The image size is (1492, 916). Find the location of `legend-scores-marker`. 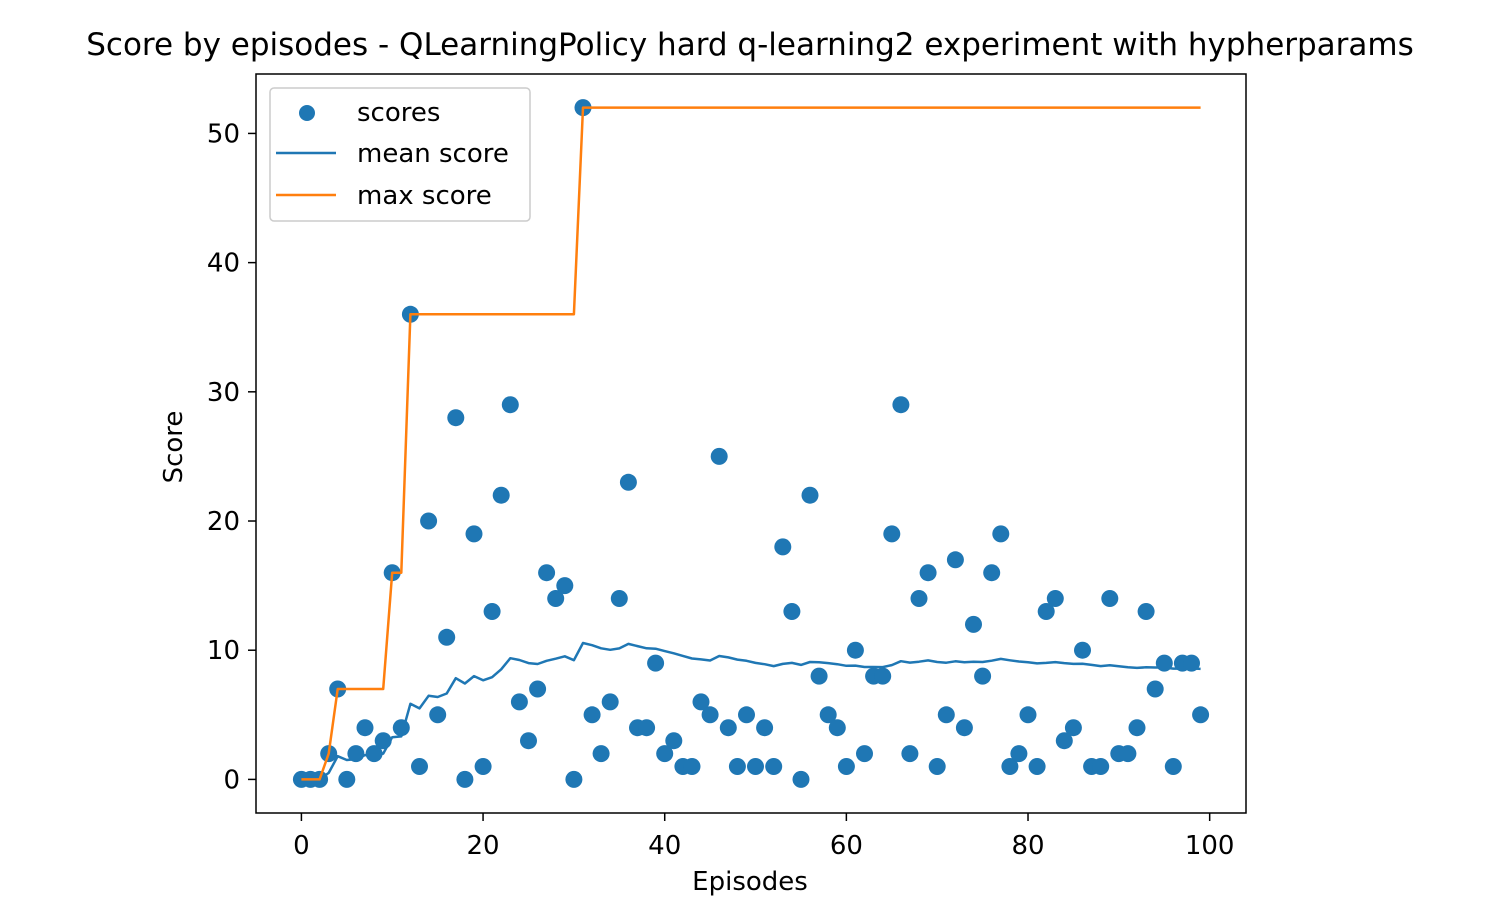

legend-scores-marker is located at coordinates (307, 113).